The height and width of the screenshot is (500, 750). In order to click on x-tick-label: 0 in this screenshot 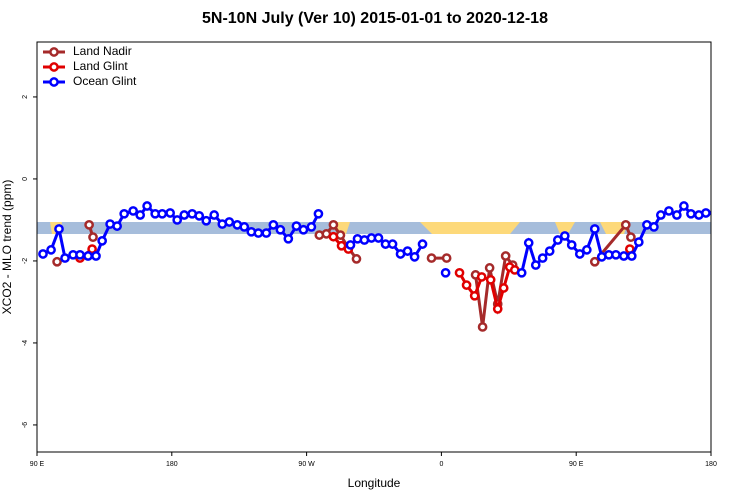, I will do `click(441, 464)`.